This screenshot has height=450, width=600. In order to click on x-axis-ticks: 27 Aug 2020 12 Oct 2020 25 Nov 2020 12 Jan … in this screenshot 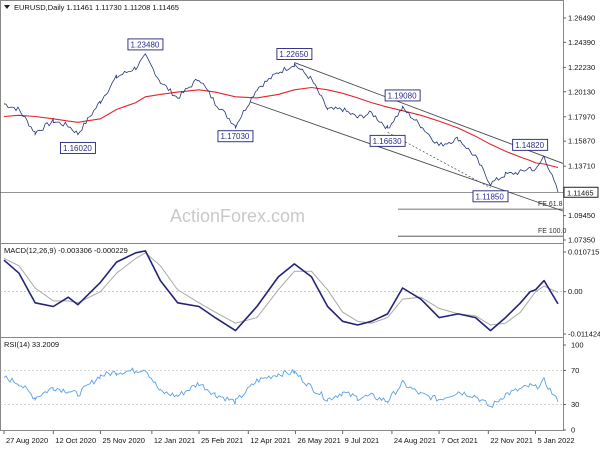, I will do `click(289, 438)`.